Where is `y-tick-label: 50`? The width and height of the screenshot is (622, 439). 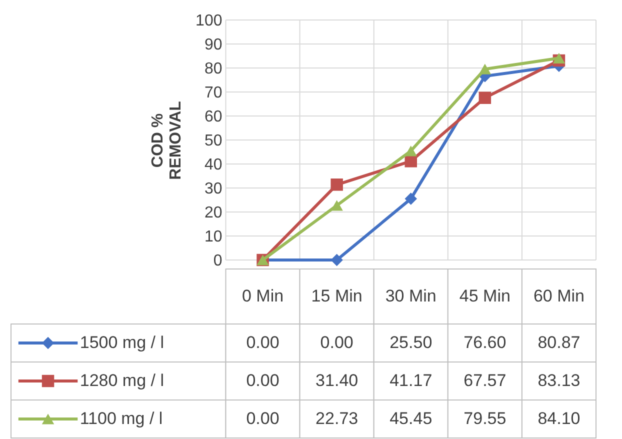
y-tick-label: 50 is located at coordinates (213, 141).